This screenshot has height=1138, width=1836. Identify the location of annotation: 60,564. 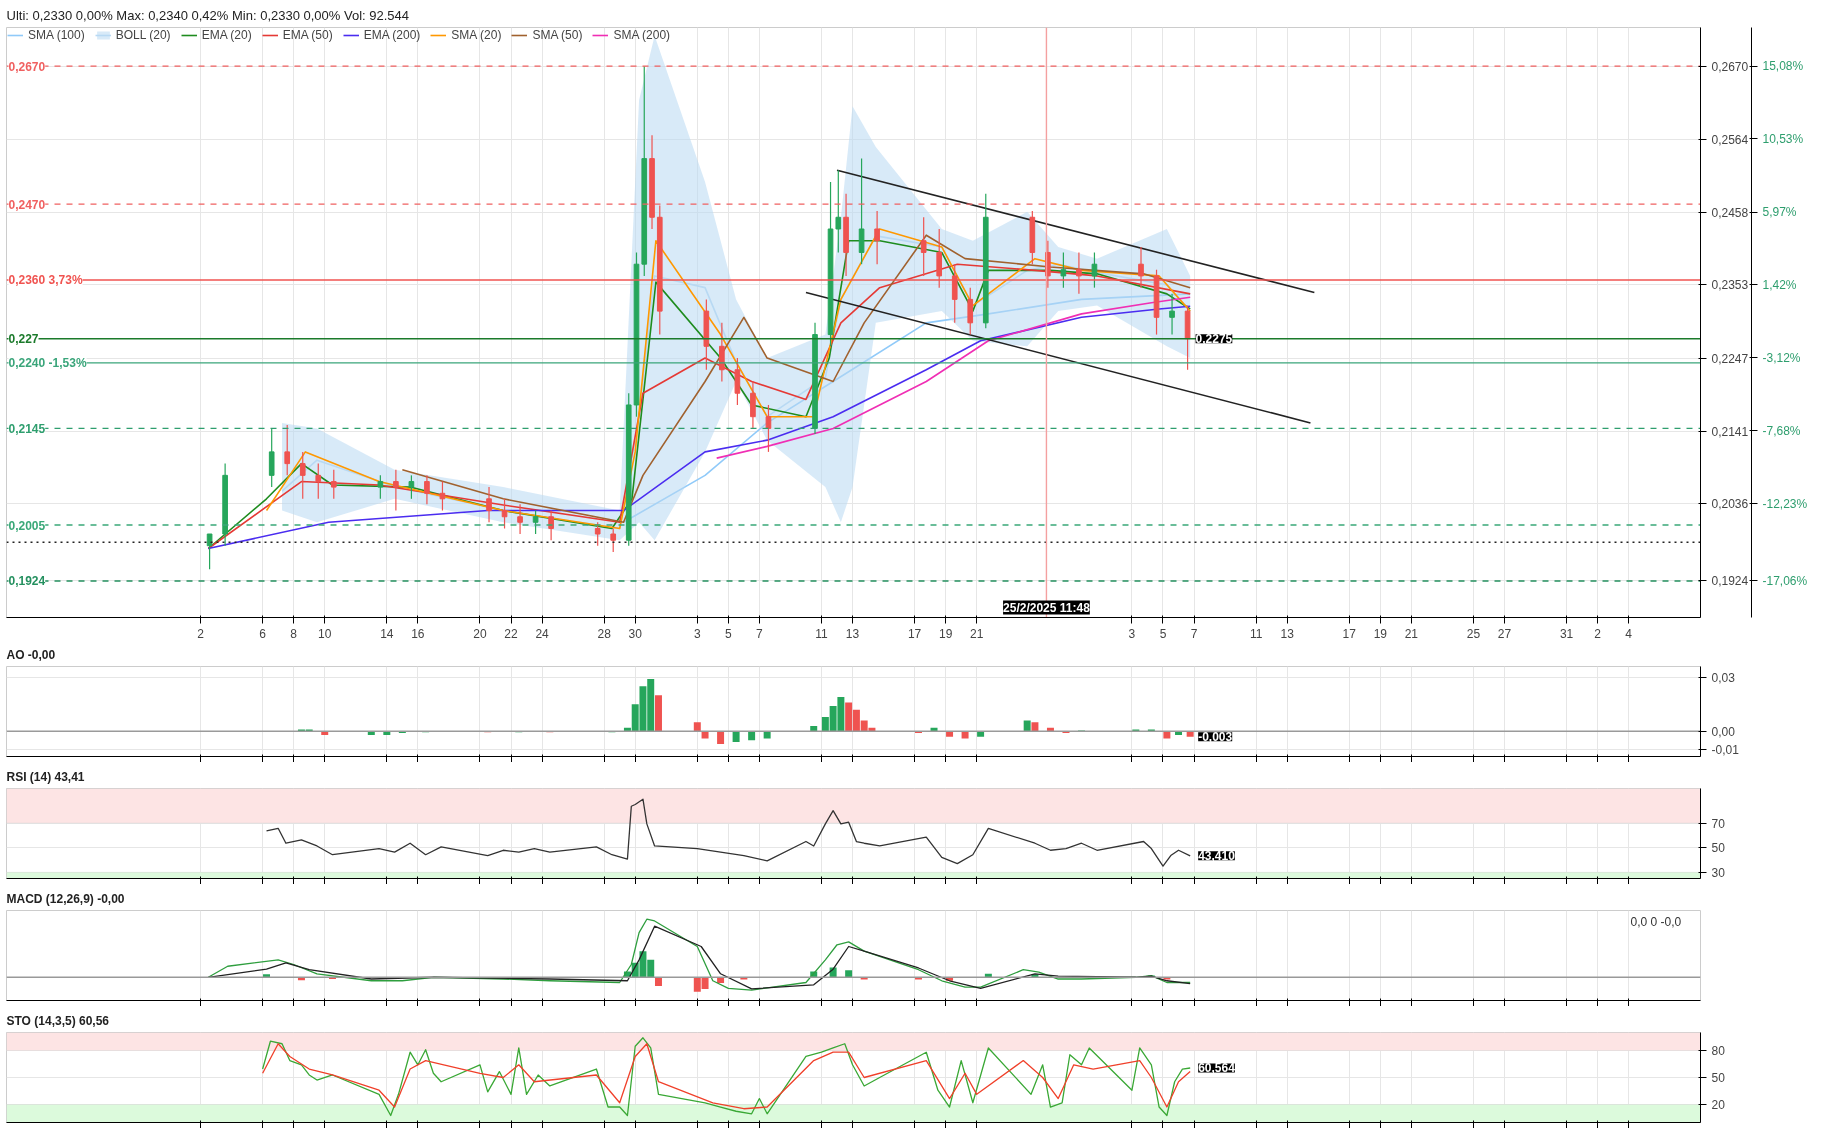
(1217, 1068).